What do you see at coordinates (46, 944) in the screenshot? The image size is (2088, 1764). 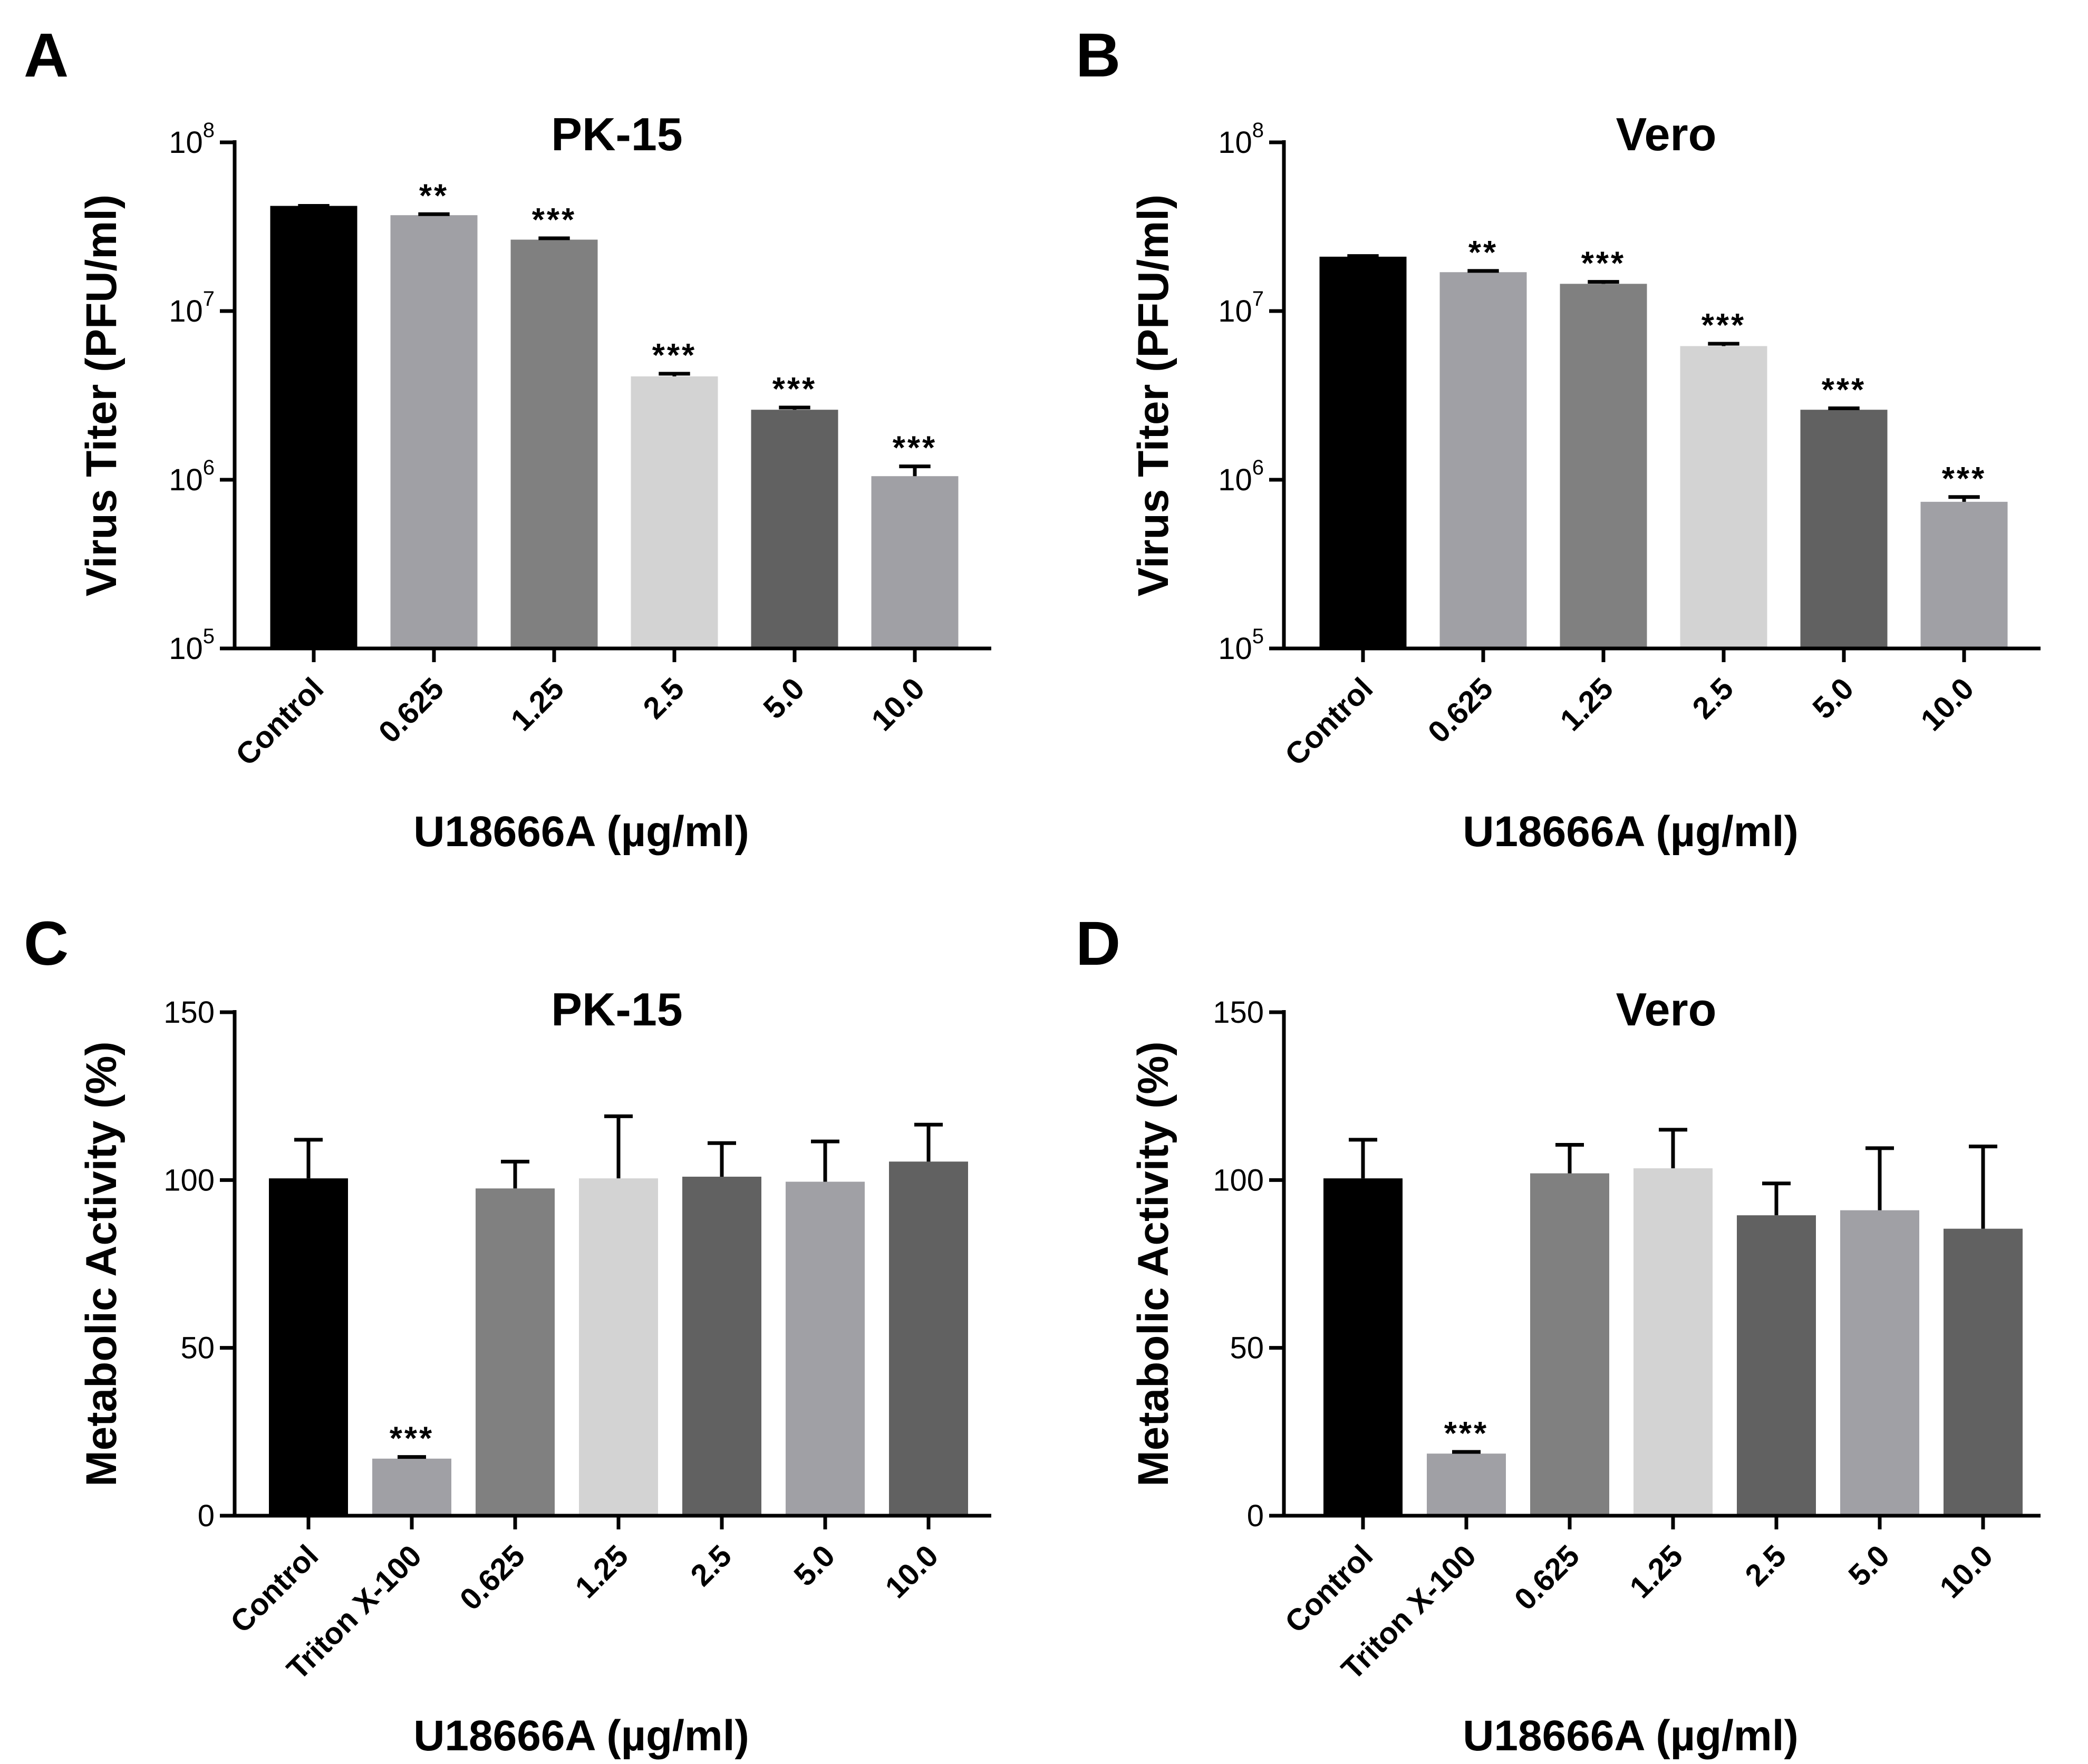 I see `panel-letter: C` at bounding box center [46, 944].